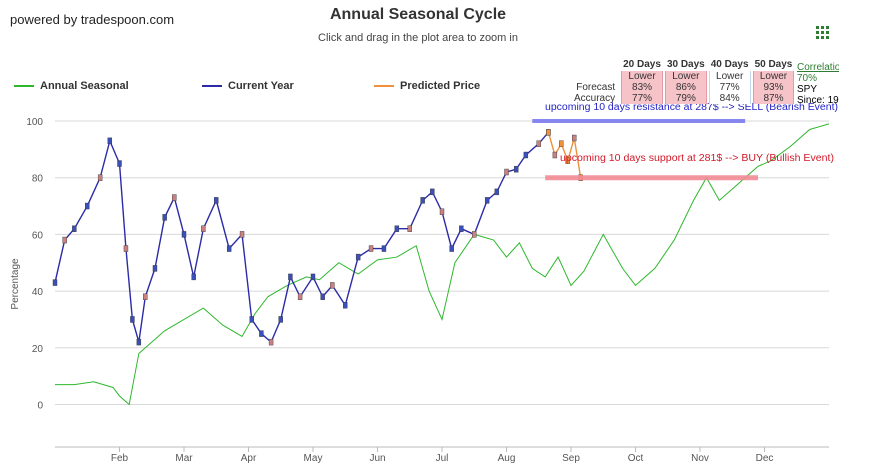 Image resolution: width=884 pixels, height=466 pixels. I want to click on x-tick-label: Apr, so click(249, 458).